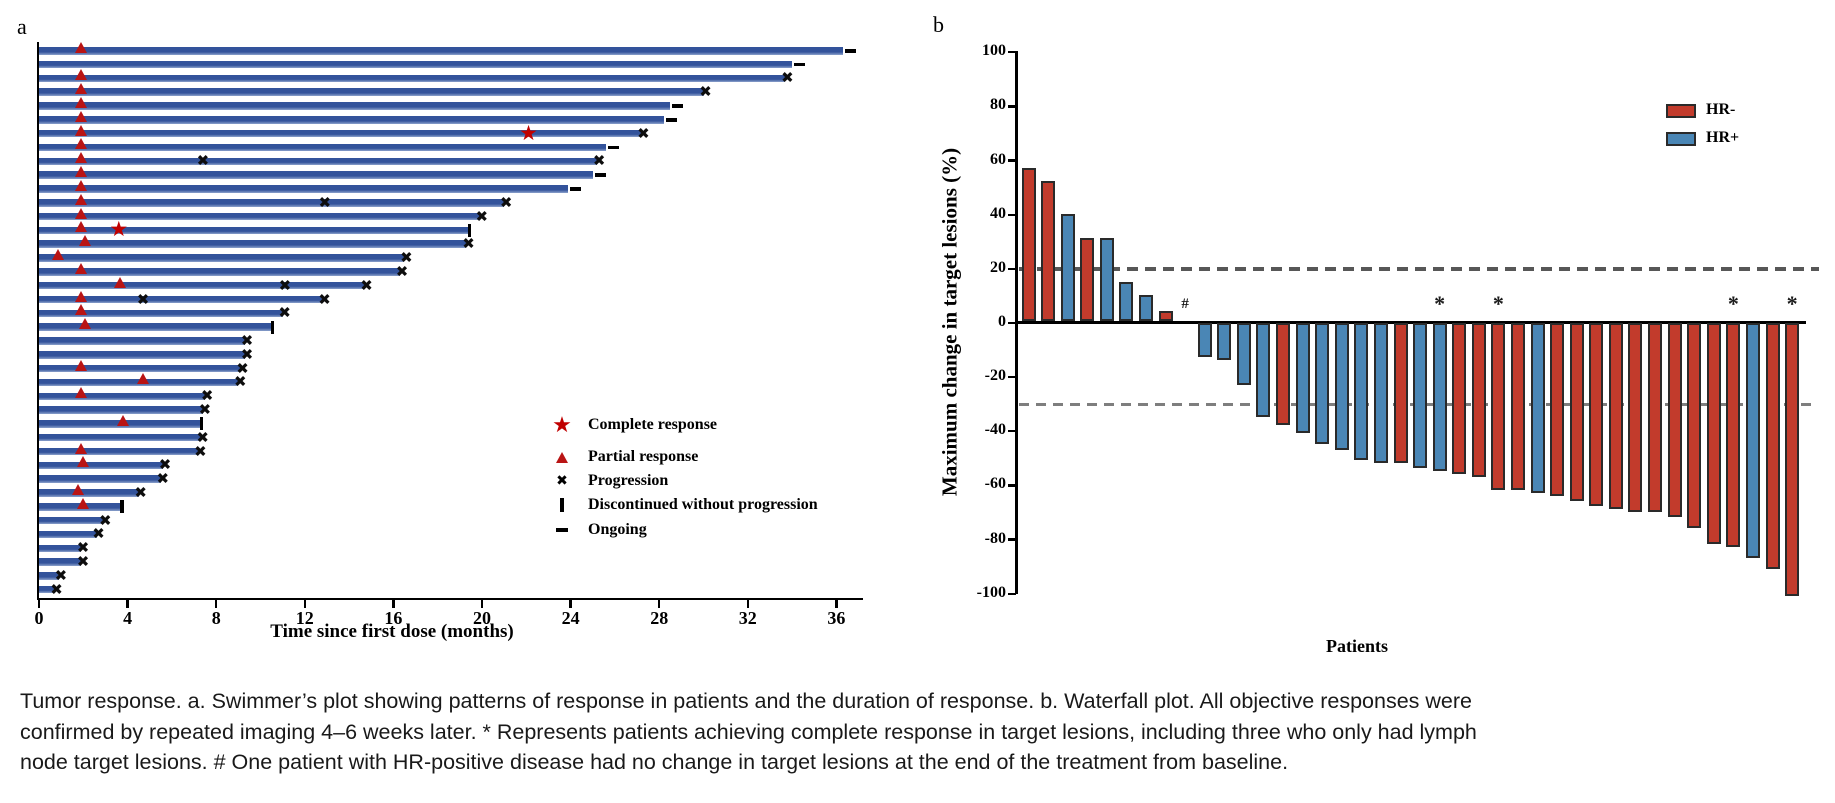  I want to click on hr-negative-swatch-icon, so click(1681, 111).